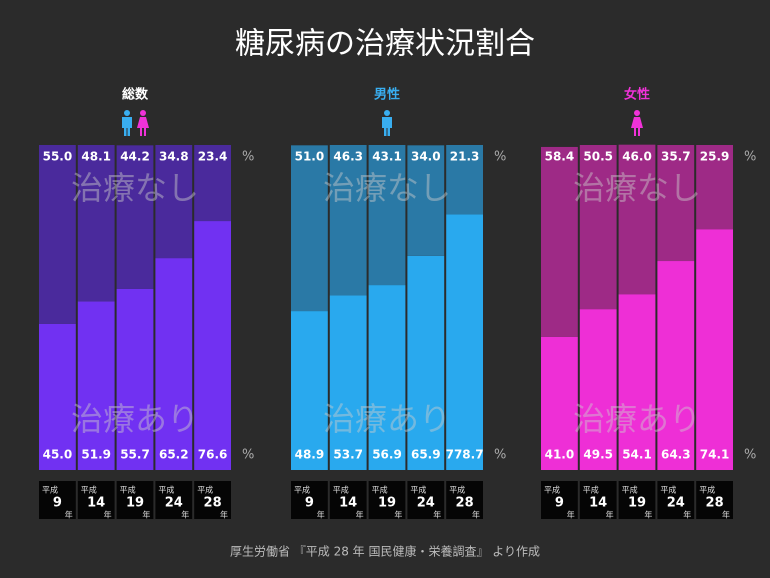  What do you see at coordinates (174, 455) in the screenshot?
I see `value-label: 65.2` at bounding box center [174, 455].